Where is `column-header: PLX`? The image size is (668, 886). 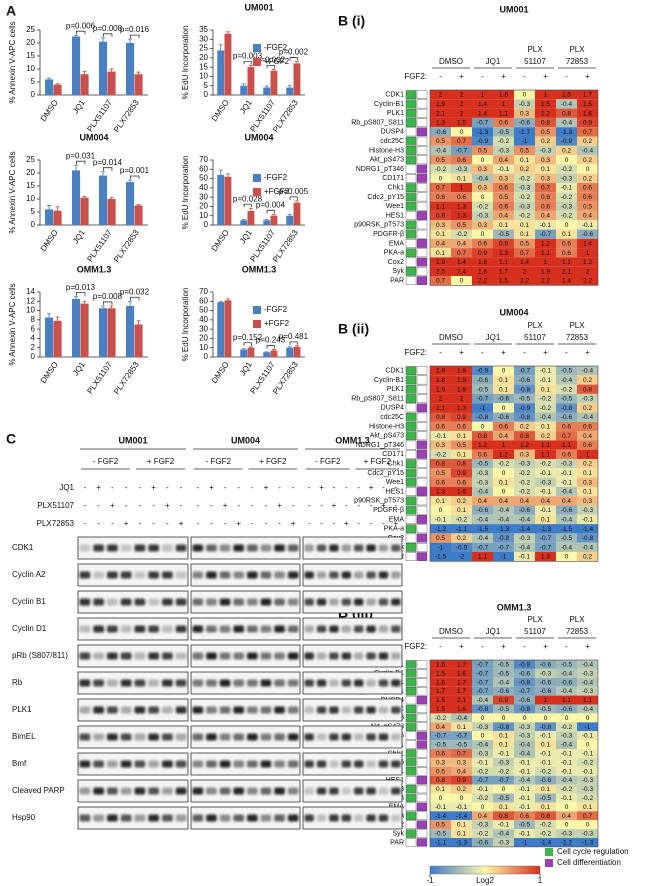 column-header: PLX is located at coordinates (535, 325).